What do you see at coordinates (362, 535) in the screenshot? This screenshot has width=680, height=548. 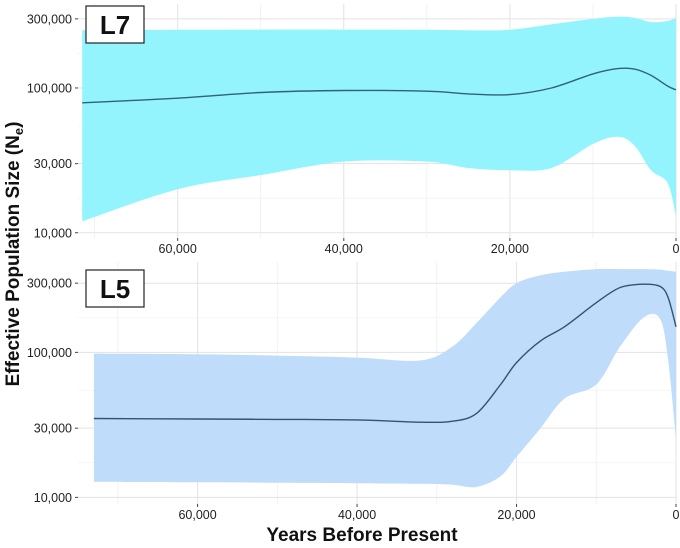 I see `x-axis-title: Years Before Present` at bounding box center [362, 535].